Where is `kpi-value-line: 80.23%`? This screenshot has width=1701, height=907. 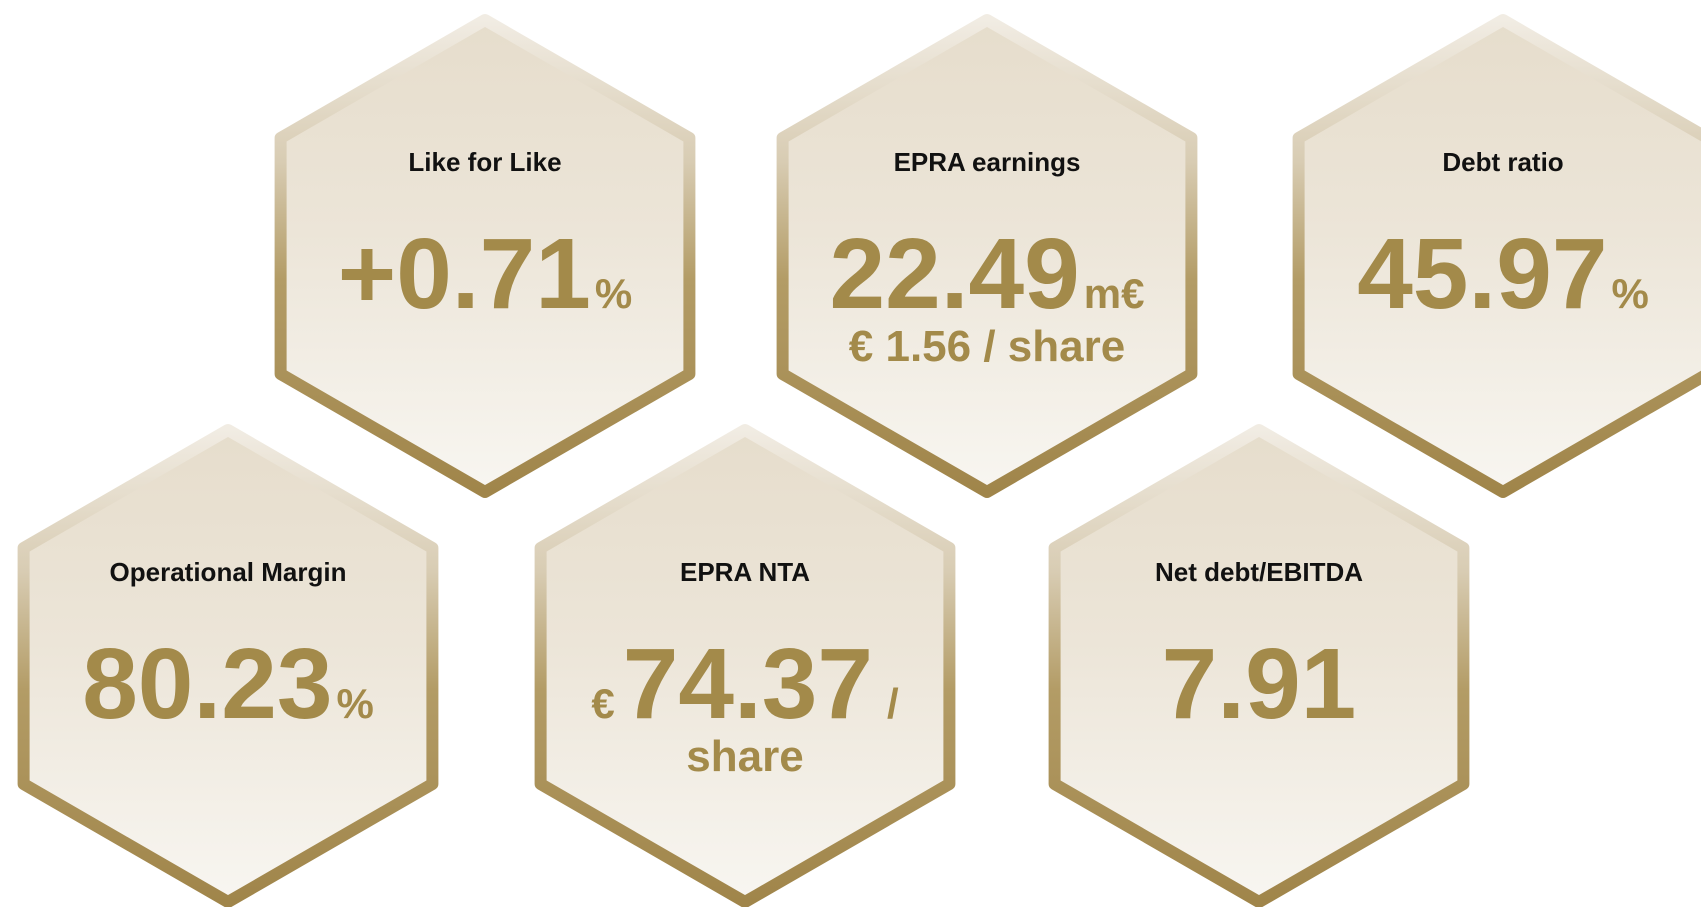 kpi-value-line: 80.23% is located at coordinates (228, 684).